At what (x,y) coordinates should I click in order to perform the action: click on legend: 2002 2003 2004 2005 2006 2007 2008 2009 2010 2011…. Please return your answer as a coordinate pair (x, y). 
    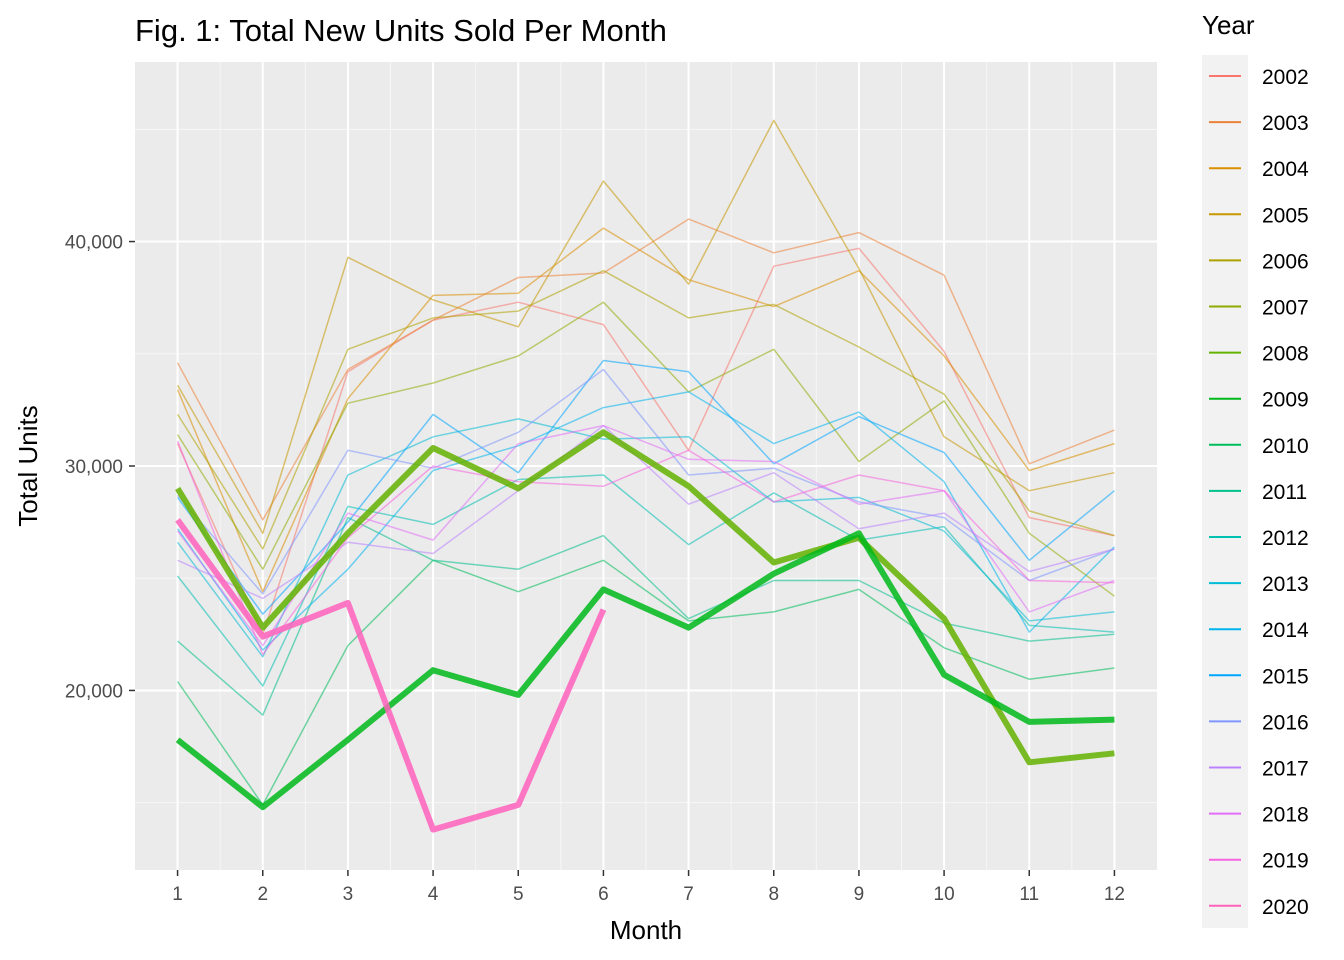
    Looking at the image, I should click on (1259, 492).